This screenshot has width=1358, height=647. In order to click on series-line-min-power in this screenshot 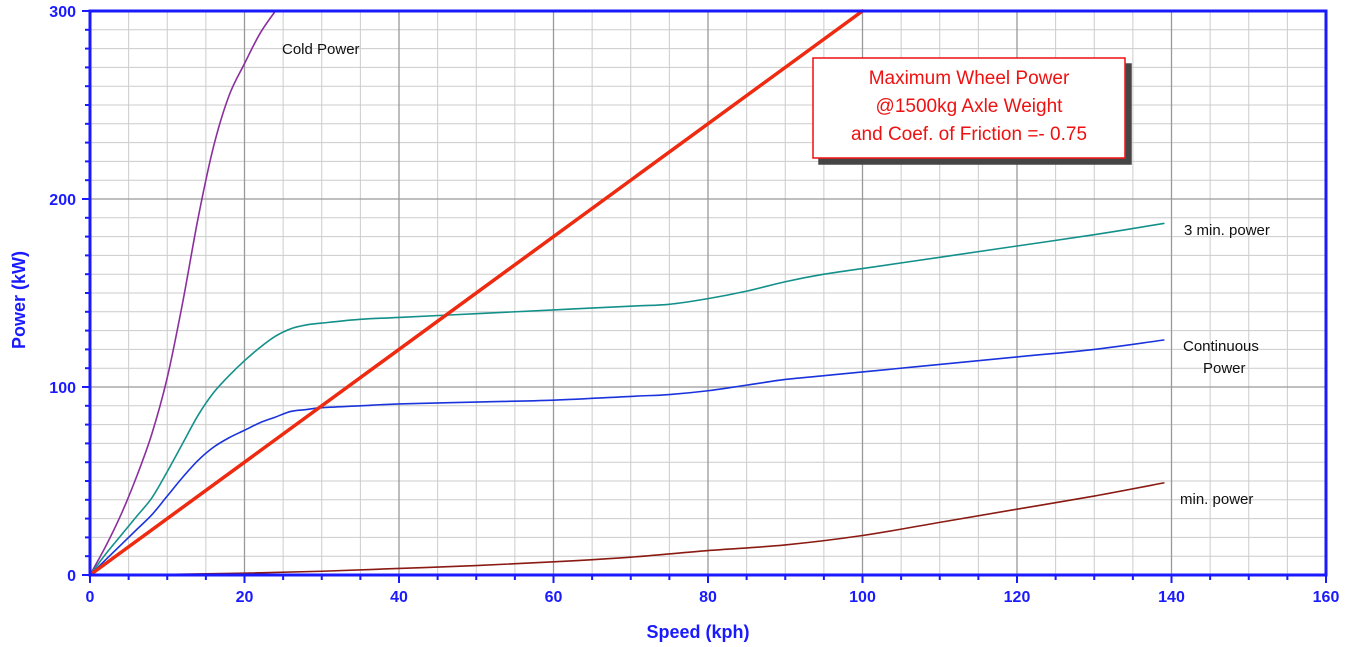, I will do `click(627, 529)`.